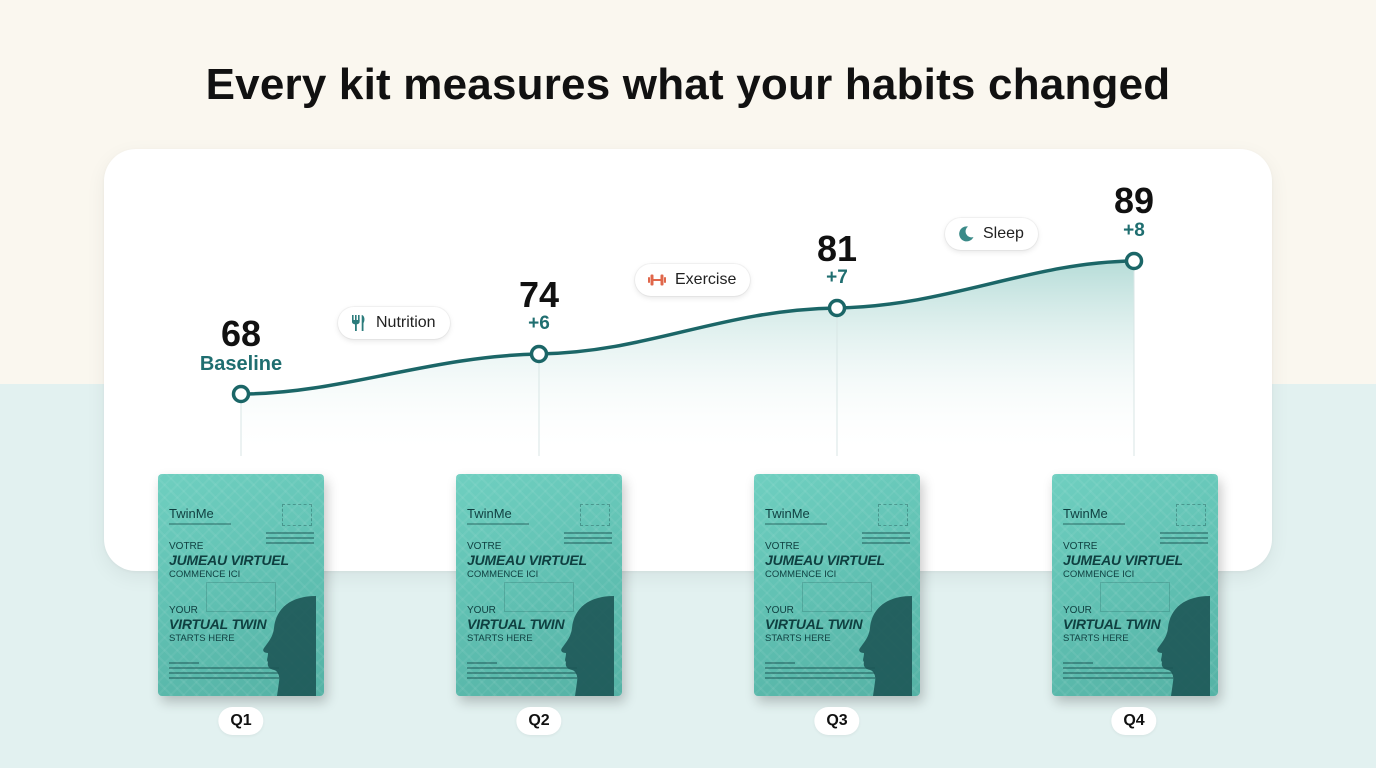  Describe the element at coordinates (1134, 200) in the screenshot. I see `score-q4: 89` at that location.